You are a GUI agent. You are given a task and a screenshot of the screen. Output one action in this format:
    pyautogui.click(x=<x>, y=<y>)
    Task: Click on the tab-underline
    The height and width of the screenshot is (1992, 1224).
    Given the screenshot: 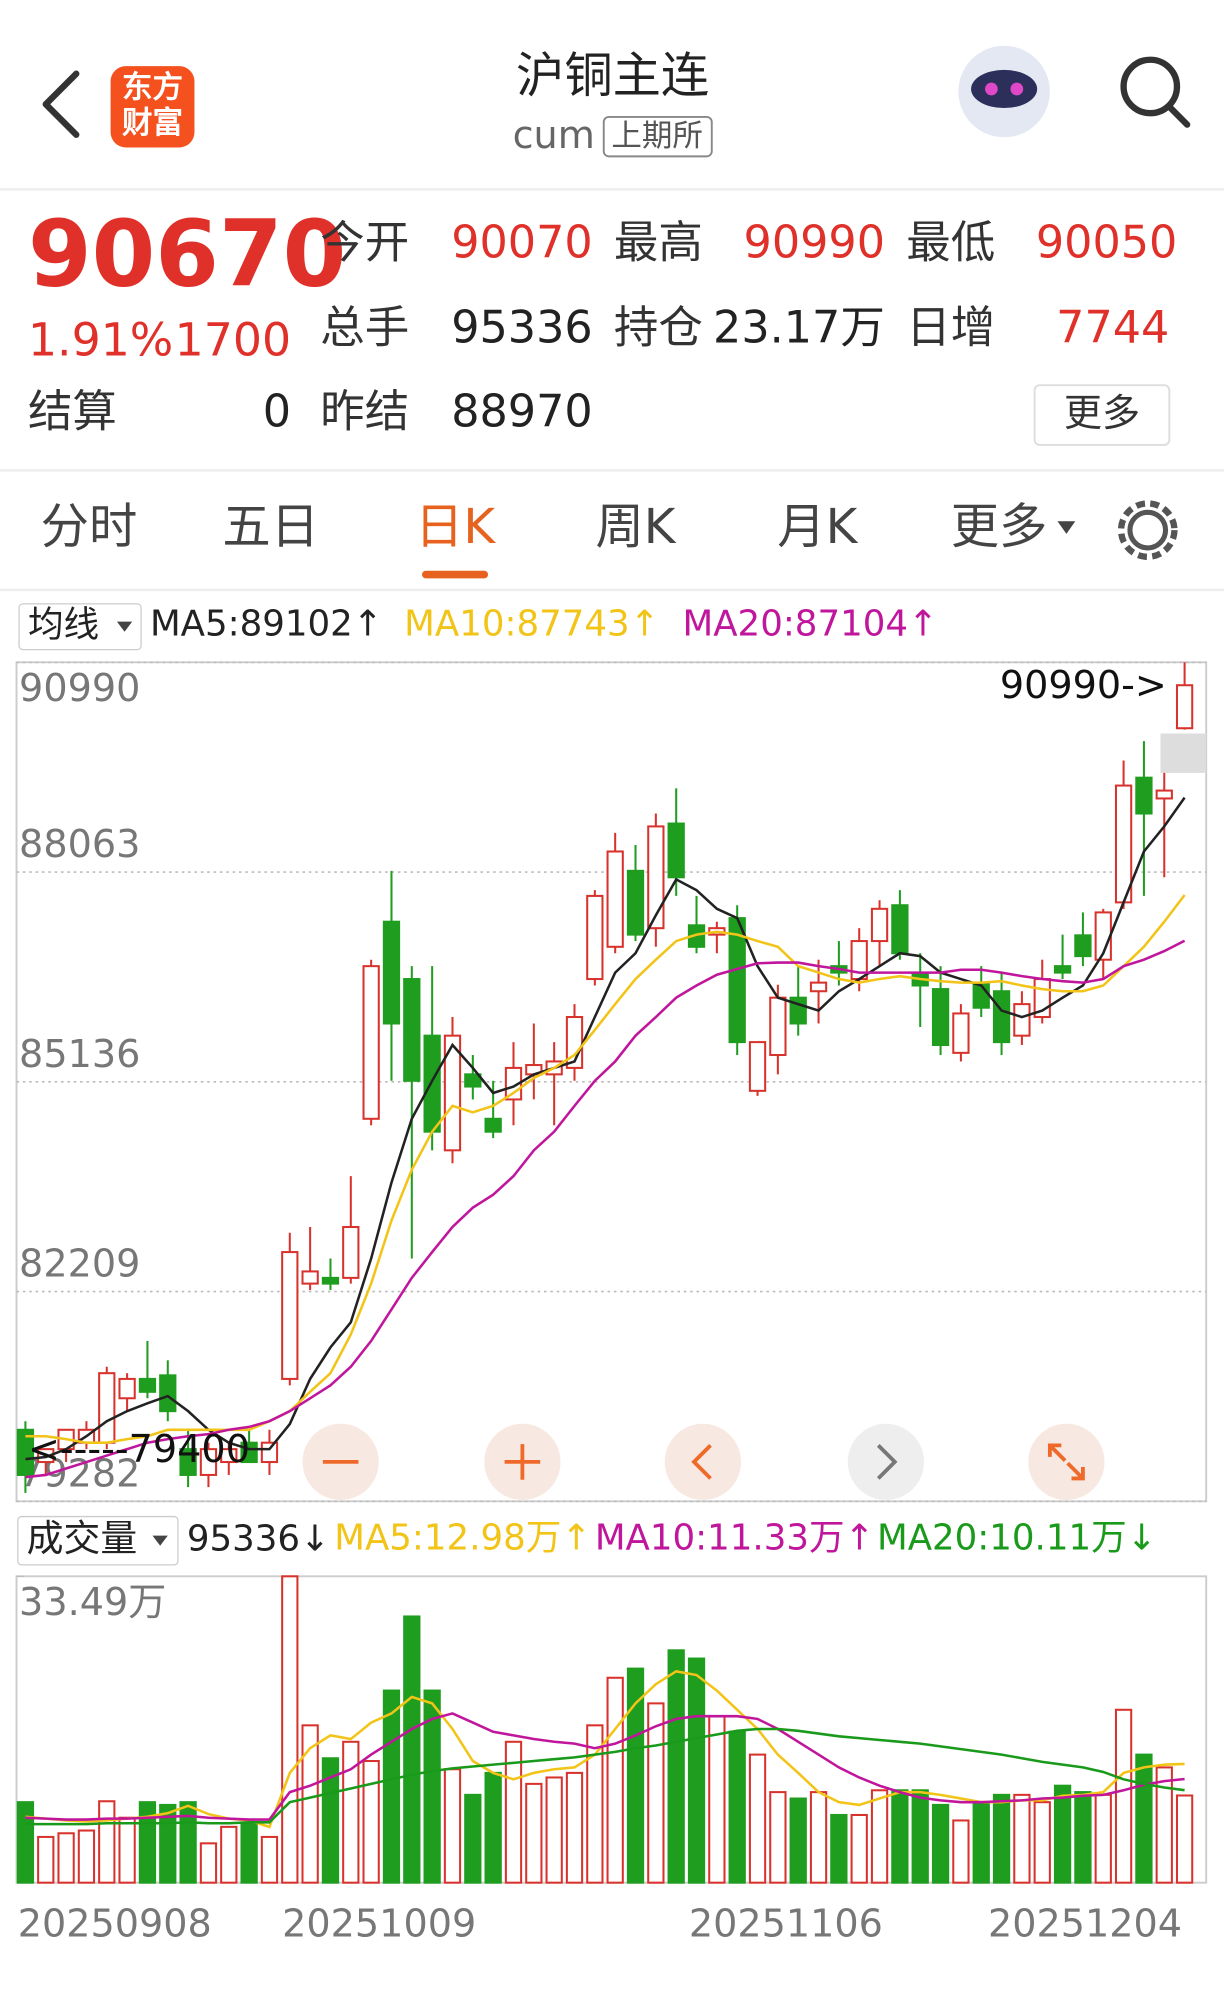 What is the action you would take?
    pyautogui.click(x=455, y=574)
    